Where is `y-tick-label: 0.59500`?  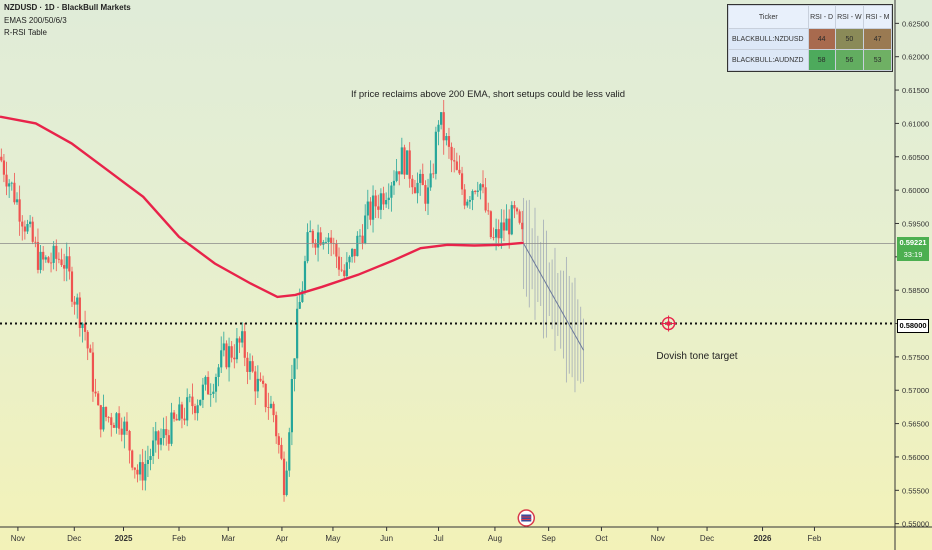 y-tick-label: 0.59500 is located at coordinates (915, 223).